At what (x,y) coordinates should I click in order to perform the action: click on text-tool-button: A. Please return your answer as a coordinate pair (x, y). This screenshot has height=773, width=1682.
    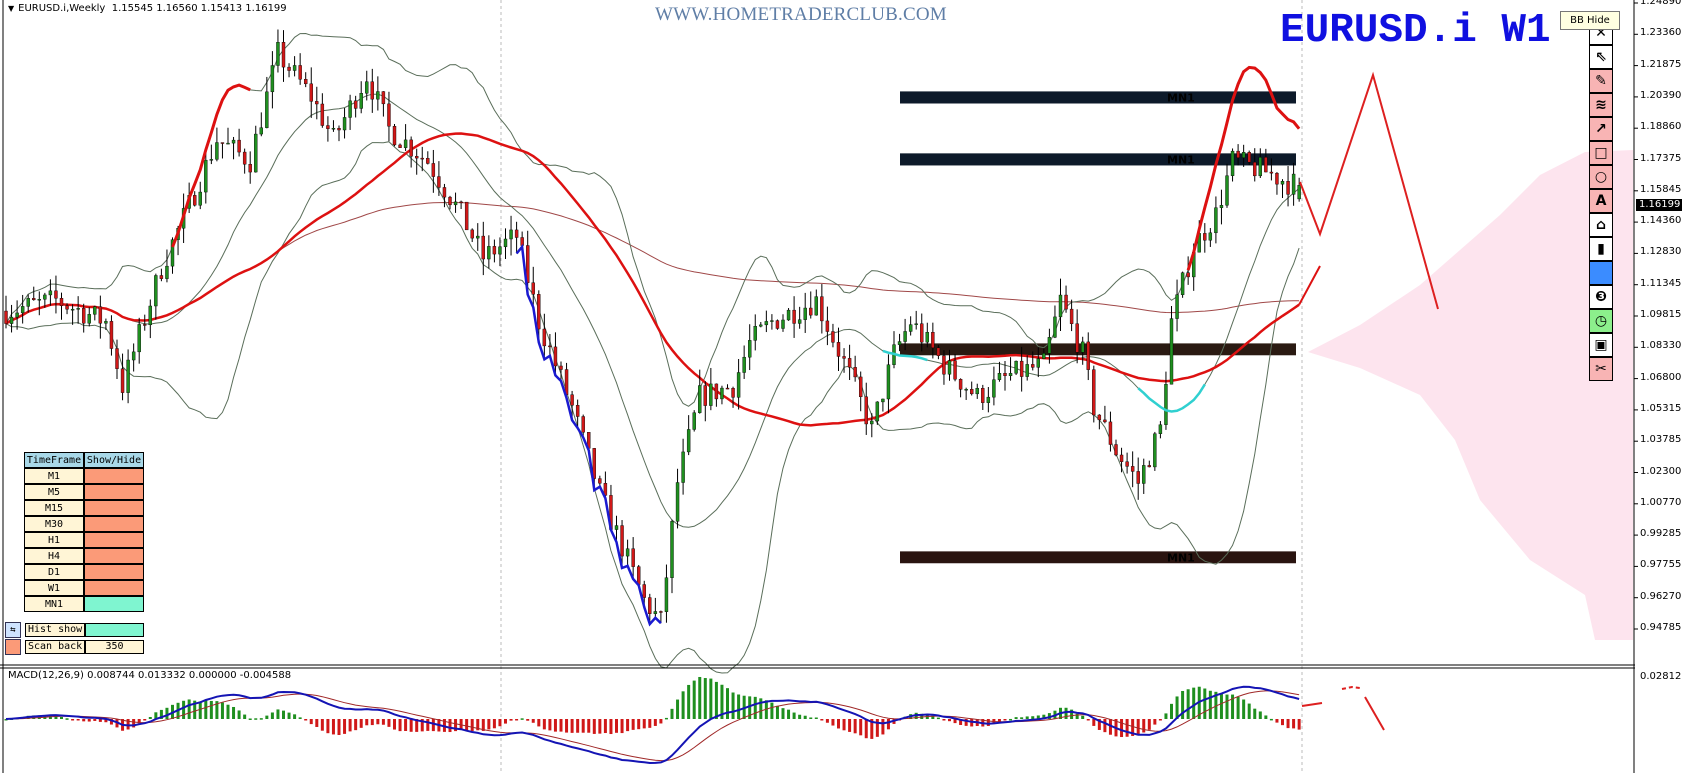
    Looking at the image, I should click on (1601, 201).